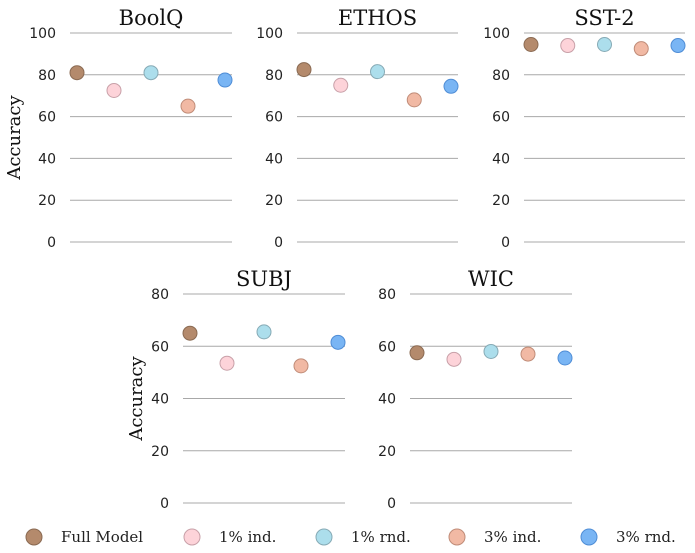 This screenshot has height=553, width=695. What do you see at coordinates (236, 389) in the screenshot?
I see `panel-subj: 0 20 40 60 80 SUBJ Accuracy` at bounding box center [236, 389].